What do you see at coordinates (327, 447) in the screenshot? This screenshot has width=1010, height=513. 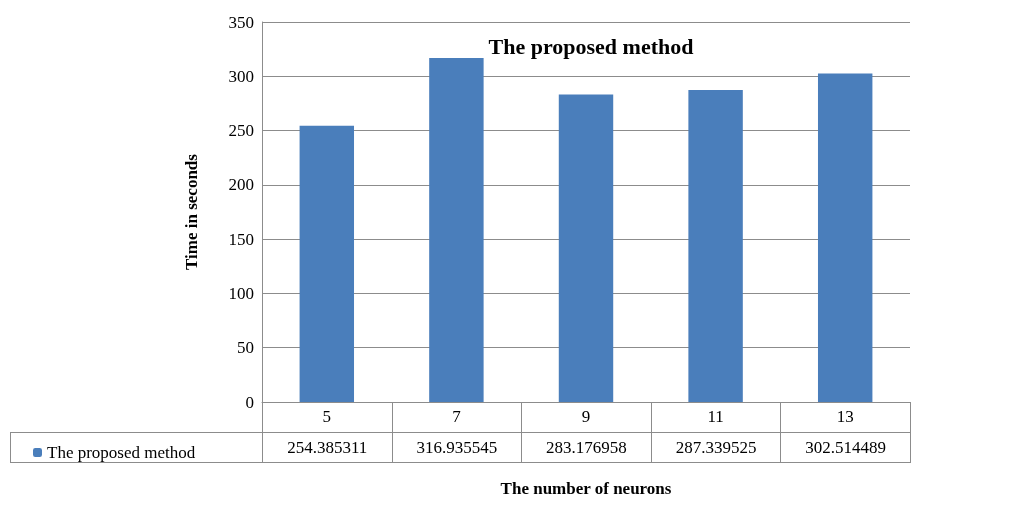 I see `data-label: 254.385311` at bounding box center [327, 447].